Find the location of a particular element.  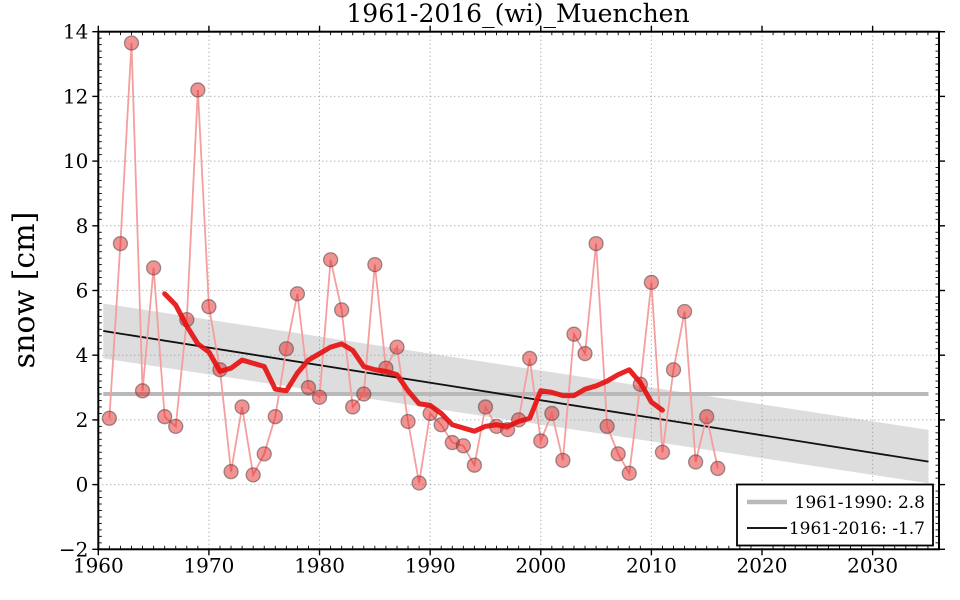

chart-title: 1961-2016_(wi)_Muenchen is located at coordinates (517, 14).